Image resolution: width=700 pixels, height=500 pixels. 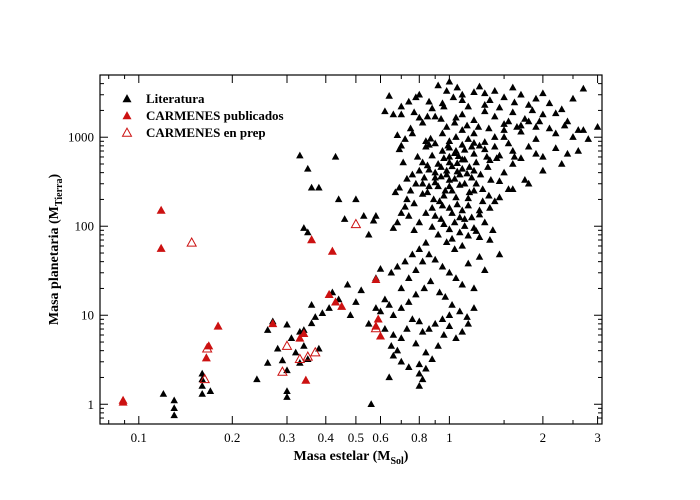 I want to click on x-tick-label: 0.8, so click(x=419, y=437).